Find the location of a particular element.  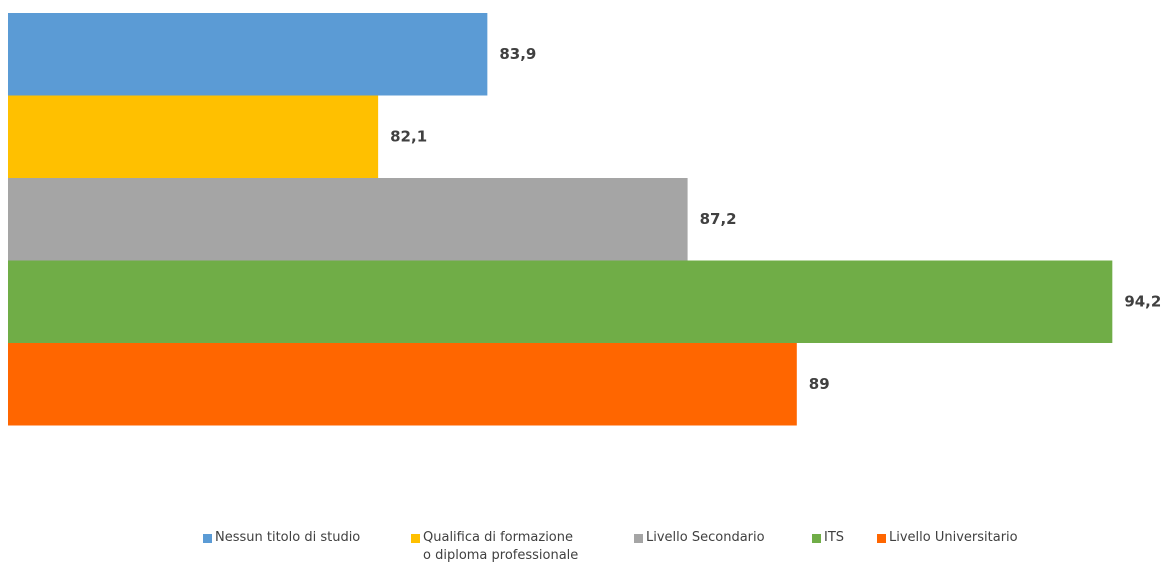

legend-item: Nessun titolo di studio is located at coordinates (281, 538).